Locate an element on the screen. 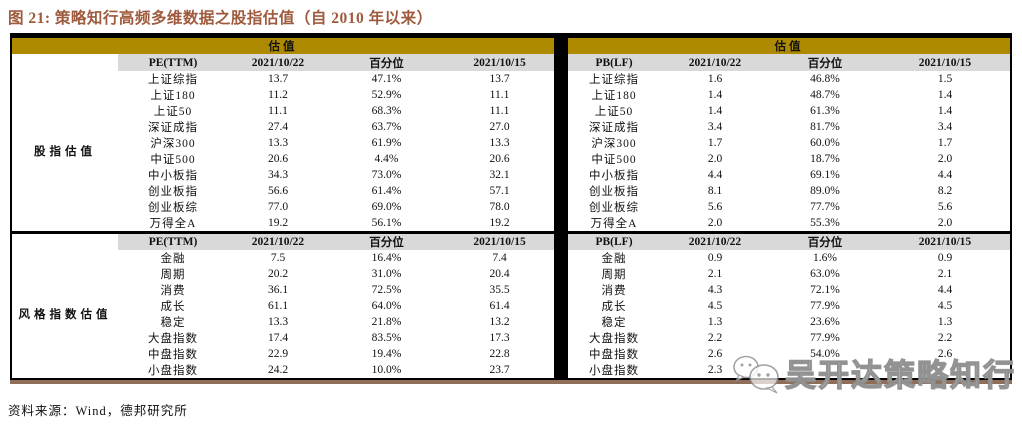  value-cell: 21.8% is located at coordinates (386, 322).